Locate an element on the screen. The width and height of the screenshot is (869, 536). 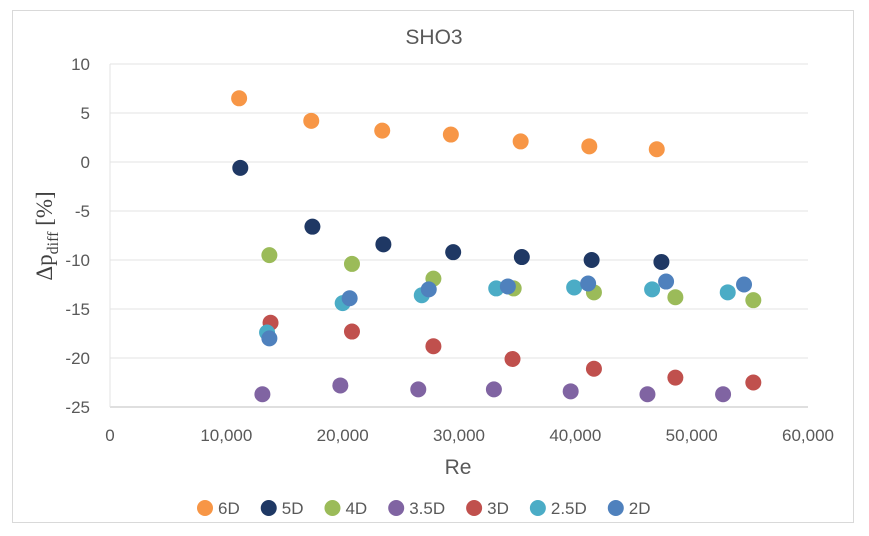
legend-item: 4D is located at coordinates (345, 508).